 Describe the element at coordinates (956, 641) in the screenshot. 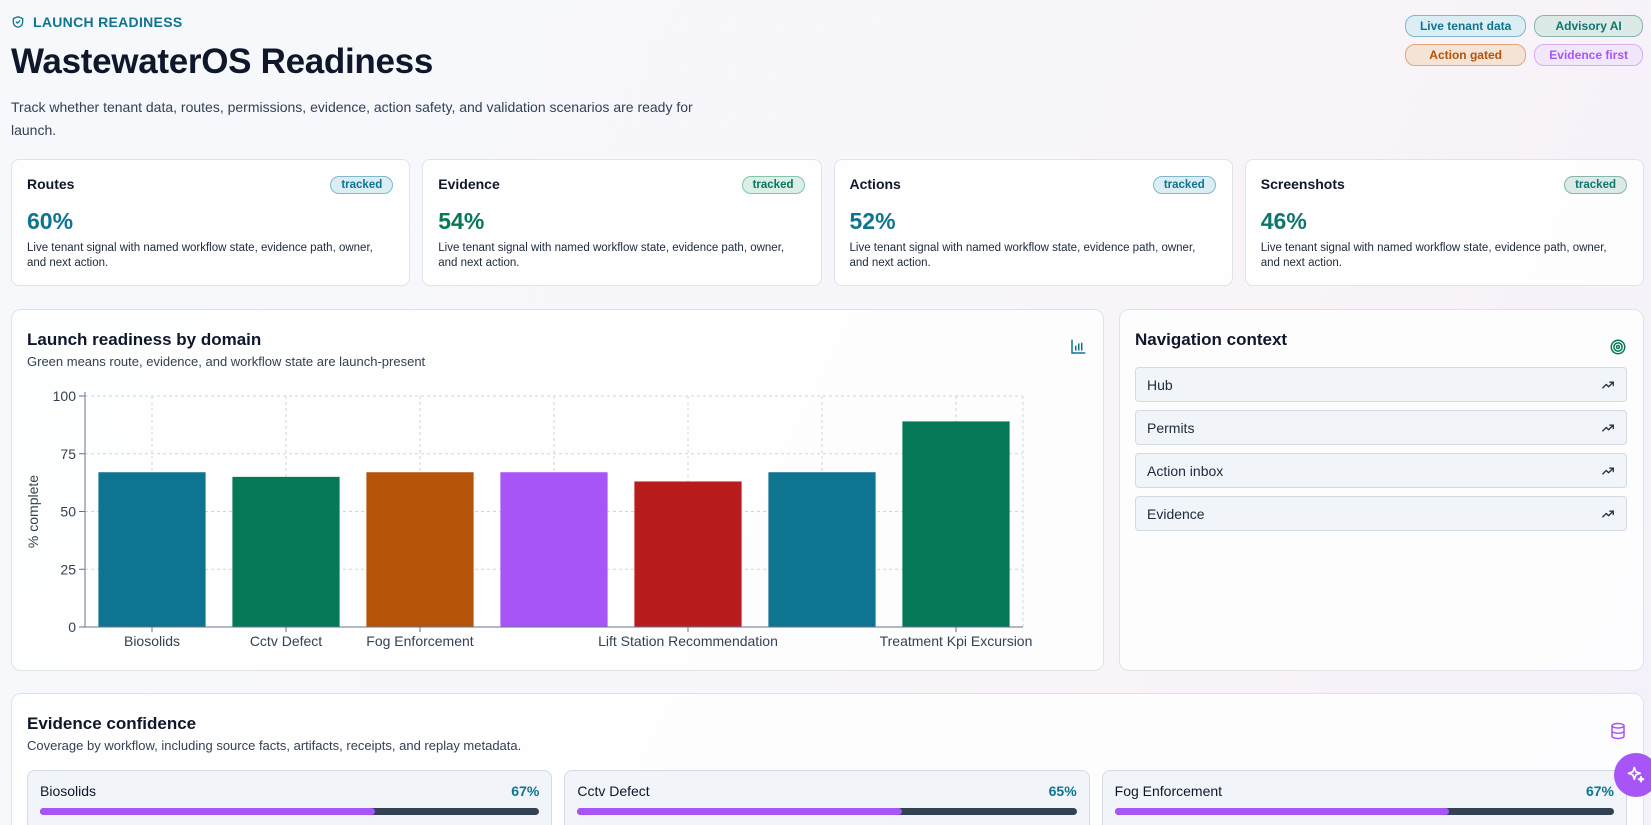

I see `x-tick-label: Treatment Kpi Excursion` at that location.